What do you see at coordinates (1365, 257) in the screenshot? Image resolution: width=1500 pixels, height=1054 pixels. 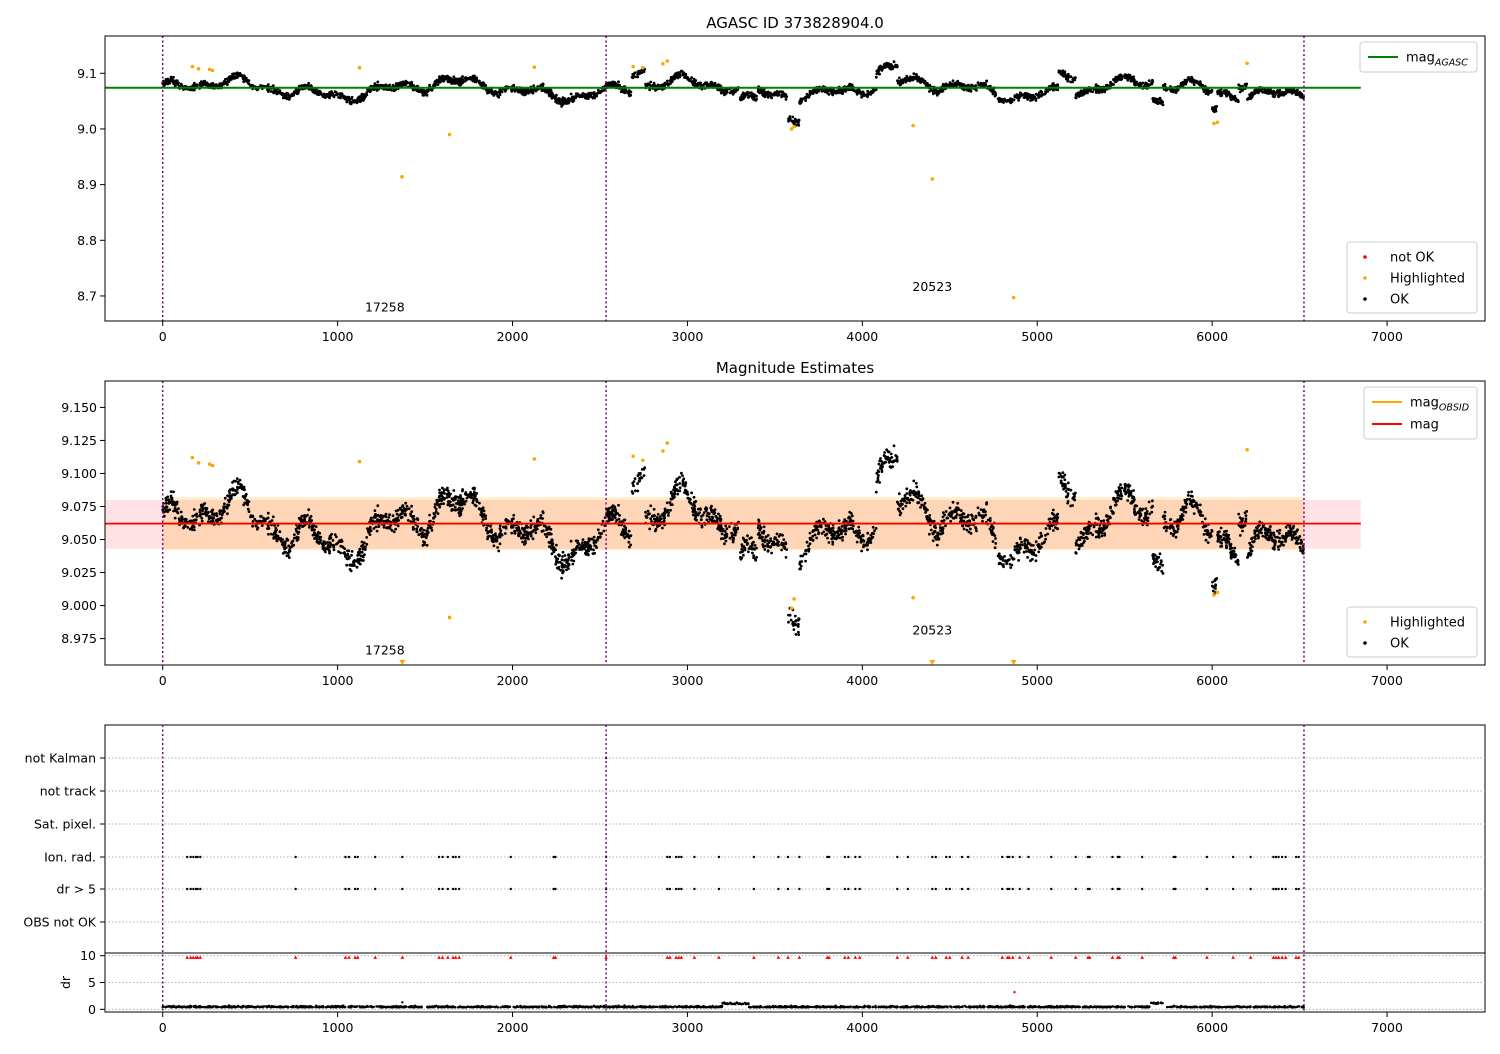 I see `point-legend-swatch` at bounding box center [1365, 257].